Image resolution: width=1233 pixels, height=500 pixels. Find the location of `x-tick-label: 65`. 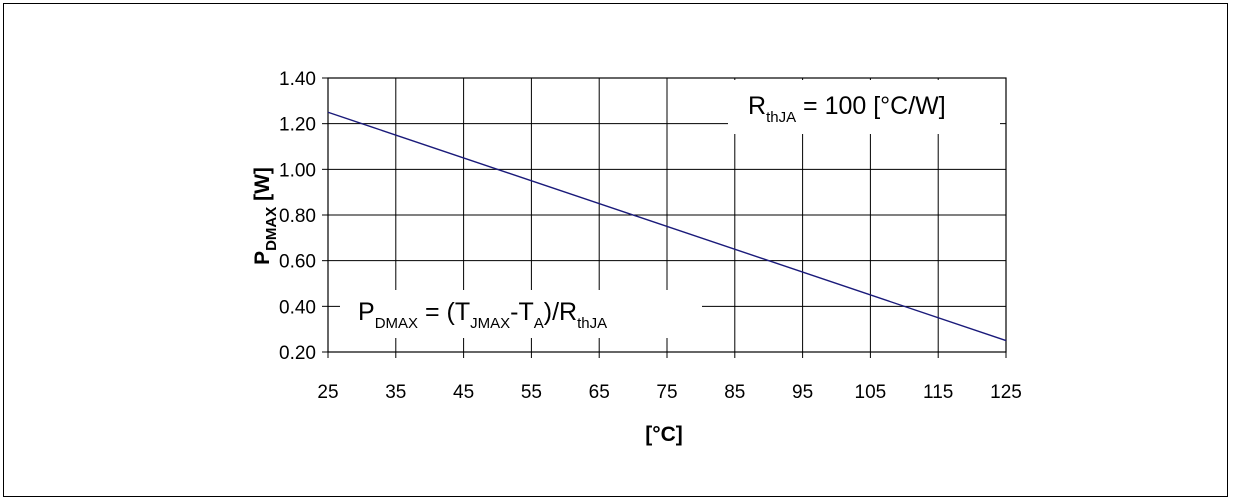

x-tick-label: 65 is located at coordinates (599, 392).